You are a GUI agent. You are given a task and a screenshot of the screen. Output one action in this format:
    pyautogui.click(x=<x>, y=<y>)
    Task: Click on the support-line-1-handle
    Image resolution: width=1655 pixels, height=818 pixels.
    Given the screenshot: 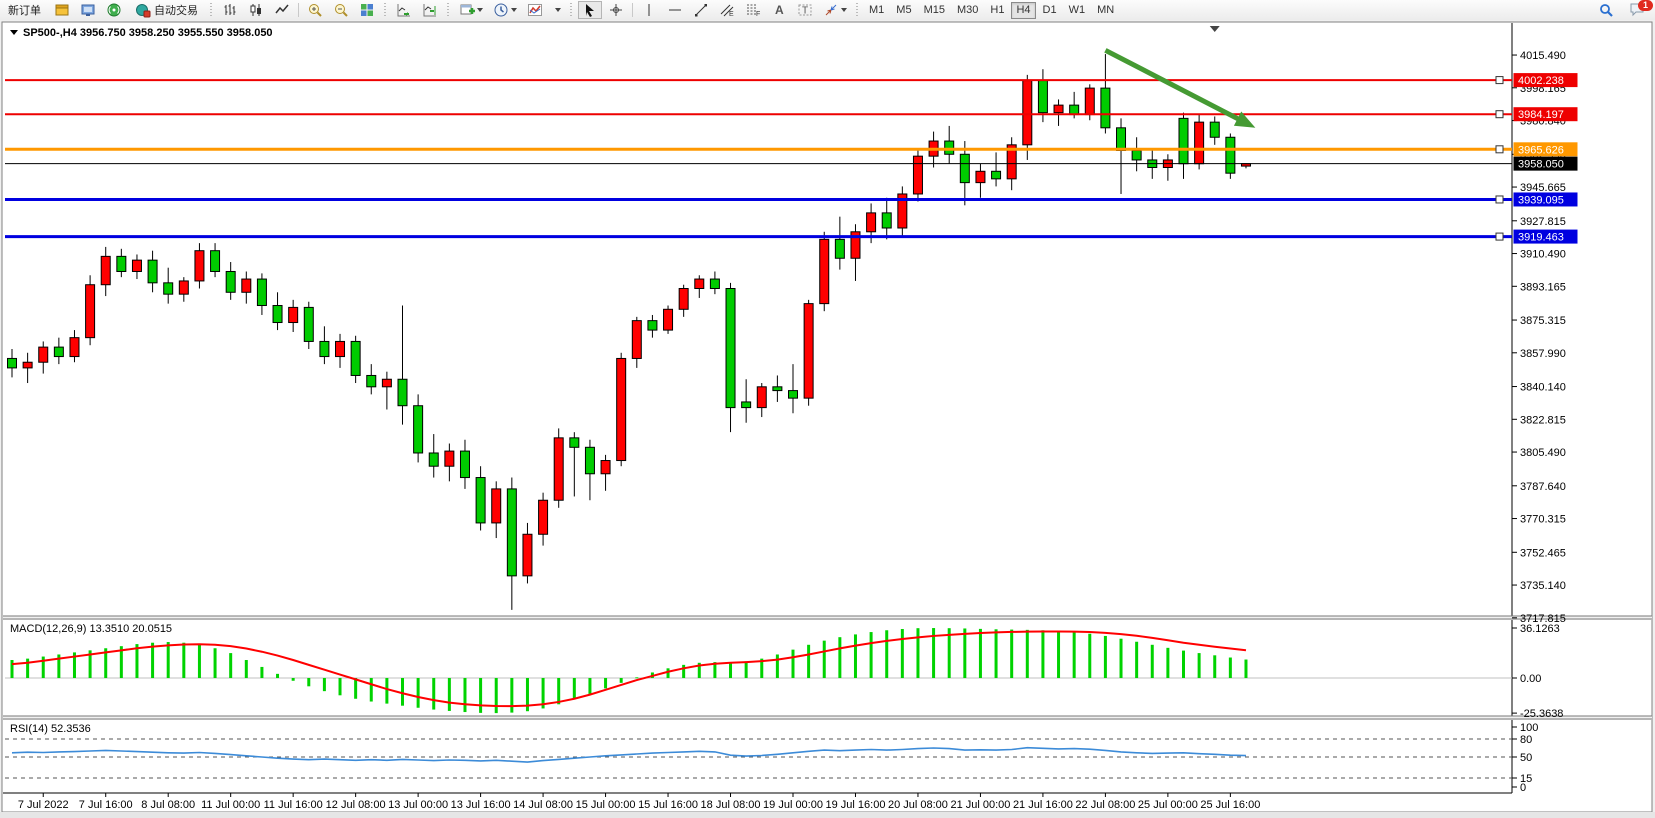 What is the action you would take?
    pyautogui.click(x=1499, y=199)
    